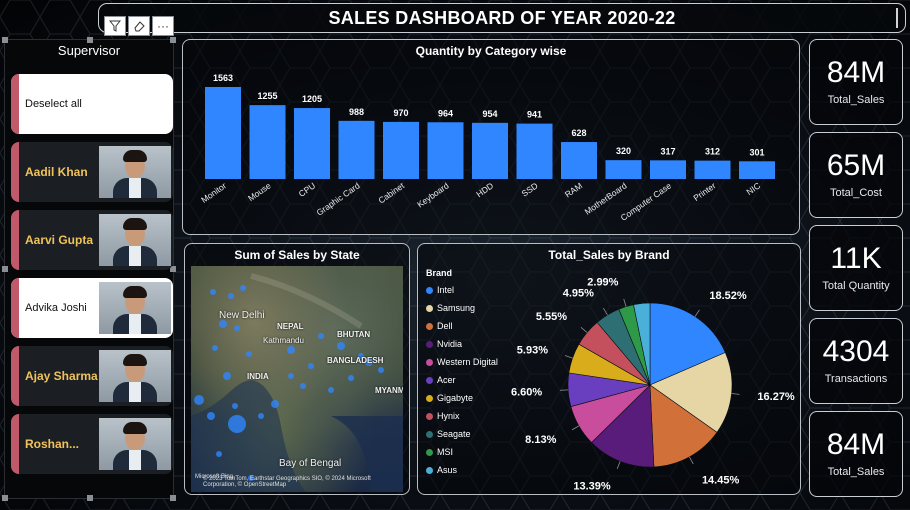 Image resolution: width=910 pixels, height=510 pixels. Describe the element at coordinates (214, 477) in the screenshot. I see `bing-logo: Microsoft Bing` at that location.